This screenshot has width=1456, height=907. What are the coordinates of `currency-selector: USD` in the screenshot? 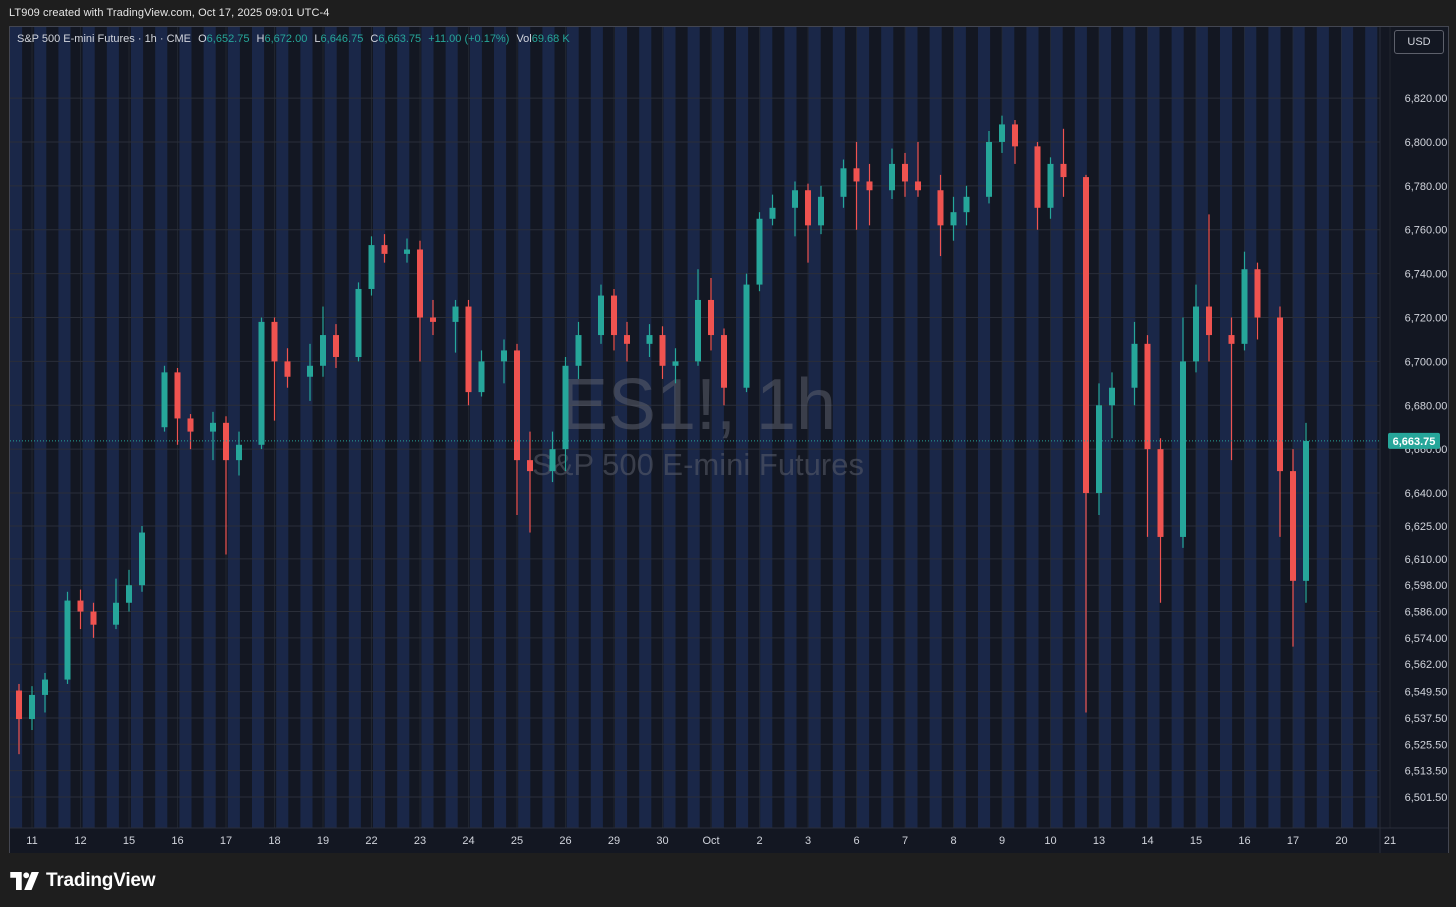 It's located at (1419, 42).